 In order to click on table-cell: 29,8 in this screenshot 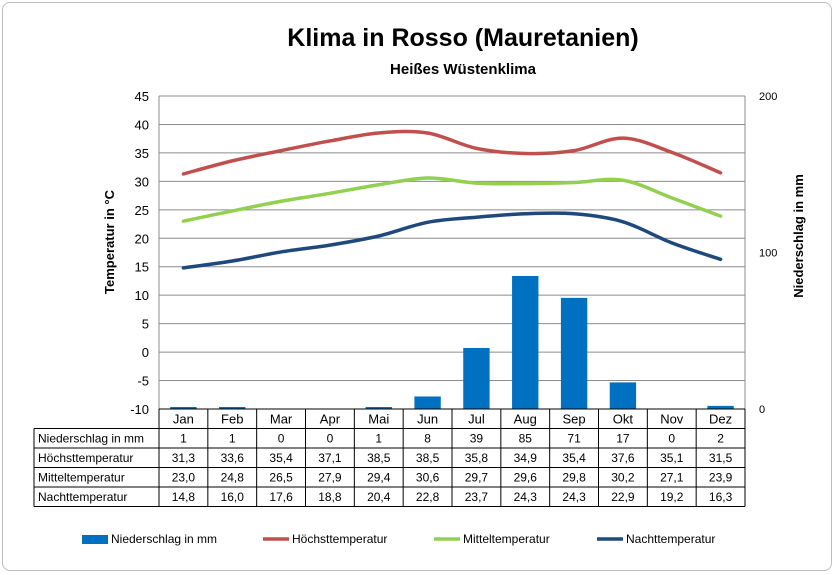, I will do `click(574, 478)`.